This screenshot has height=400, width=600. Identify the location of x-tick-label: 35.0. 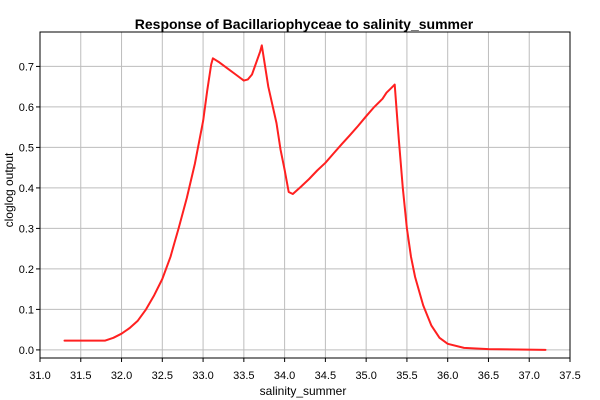
(365, 376).